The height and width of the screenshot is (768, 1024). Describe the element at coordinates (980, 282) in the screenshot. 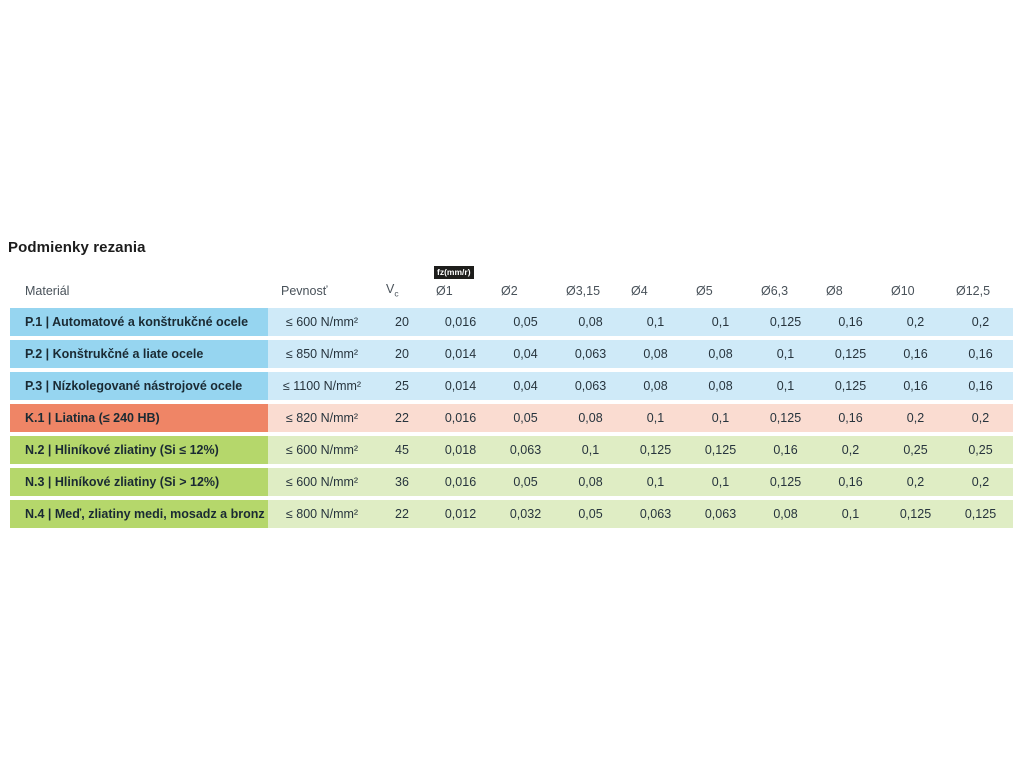

I see `diameter-column-header-9: Ø12,5` at that location.